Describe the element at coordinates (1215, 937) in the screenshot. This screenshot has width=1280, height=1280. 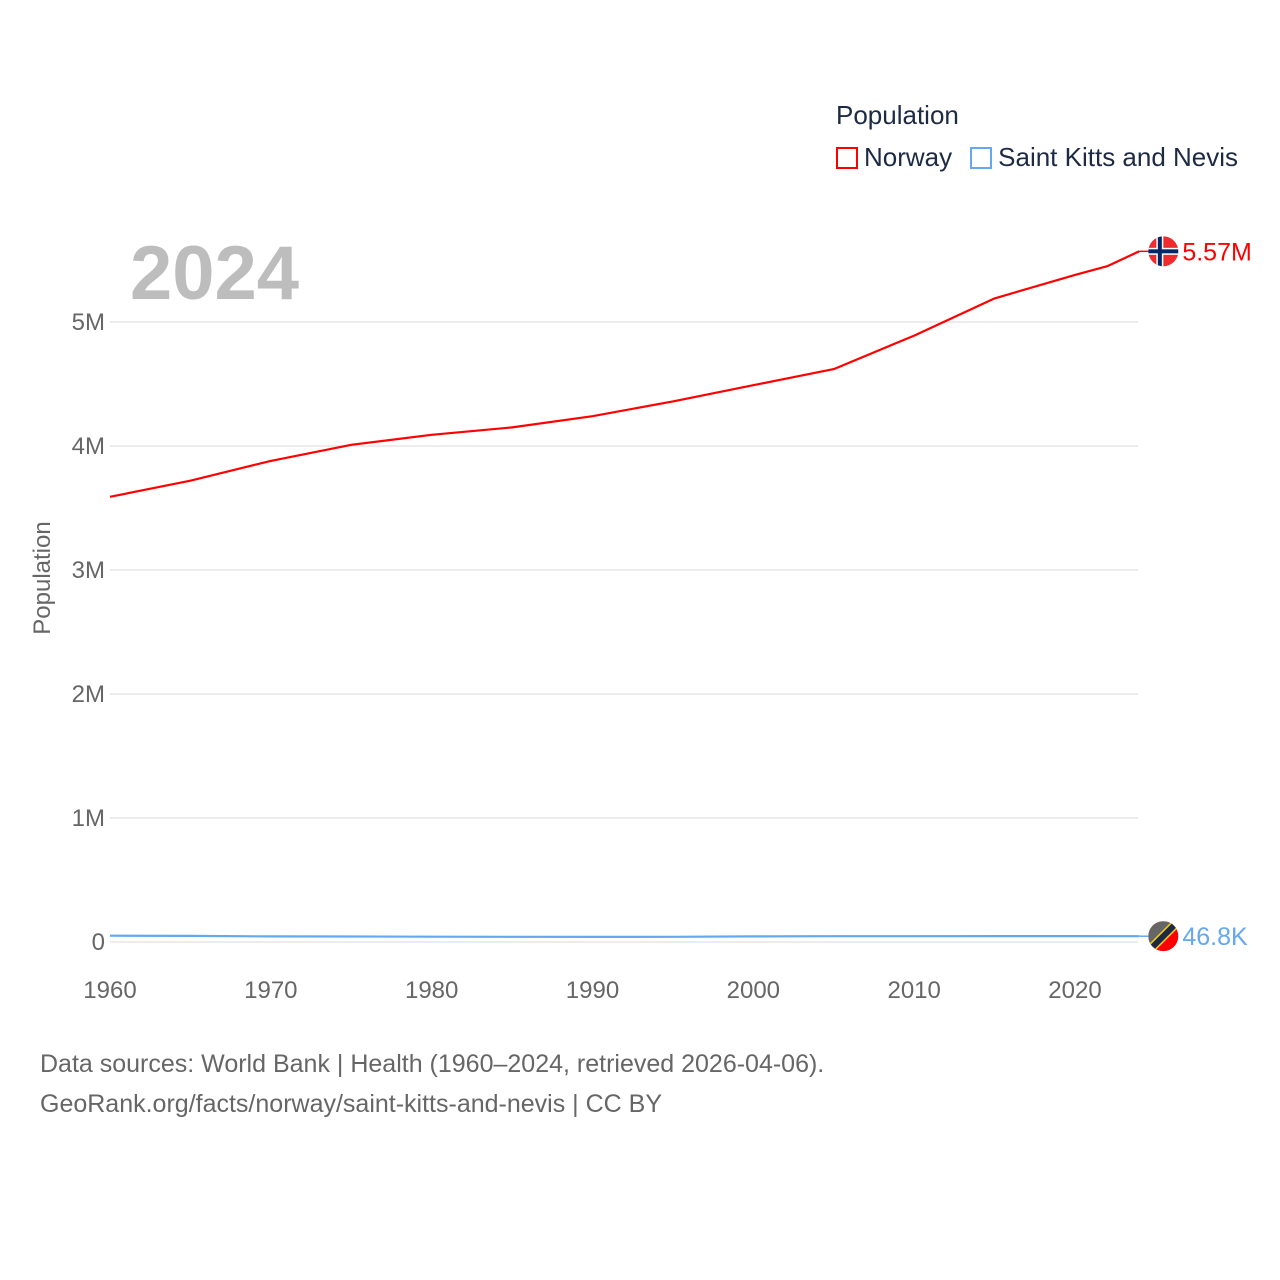
I see `end-value-label: 46.8K` at that location.